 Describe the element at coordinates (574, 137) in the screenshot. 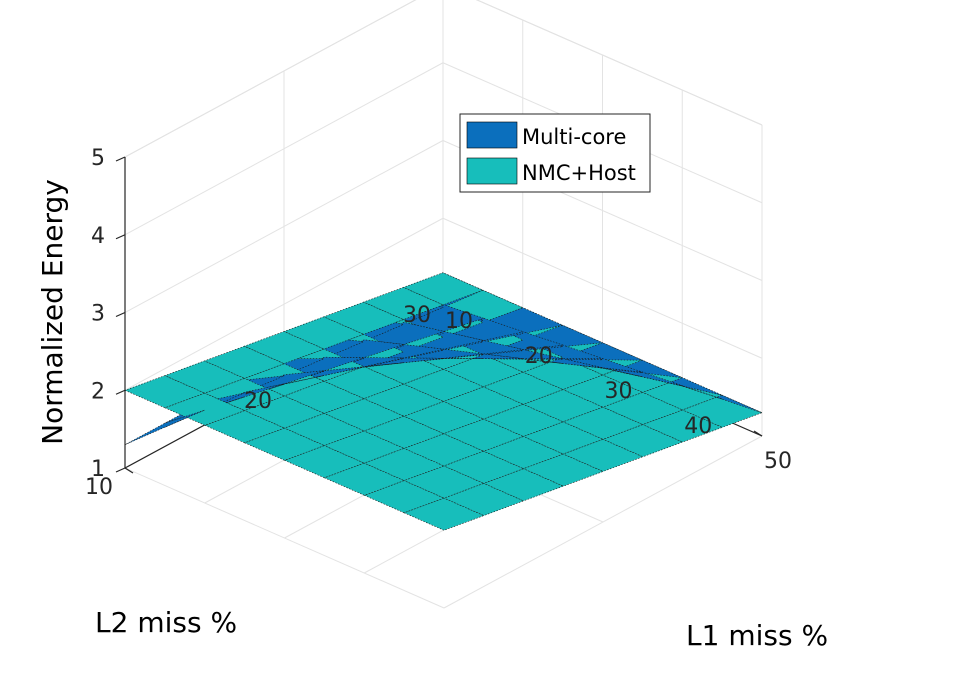

I see `legend-label-multi-core: Multi-core` at that location.